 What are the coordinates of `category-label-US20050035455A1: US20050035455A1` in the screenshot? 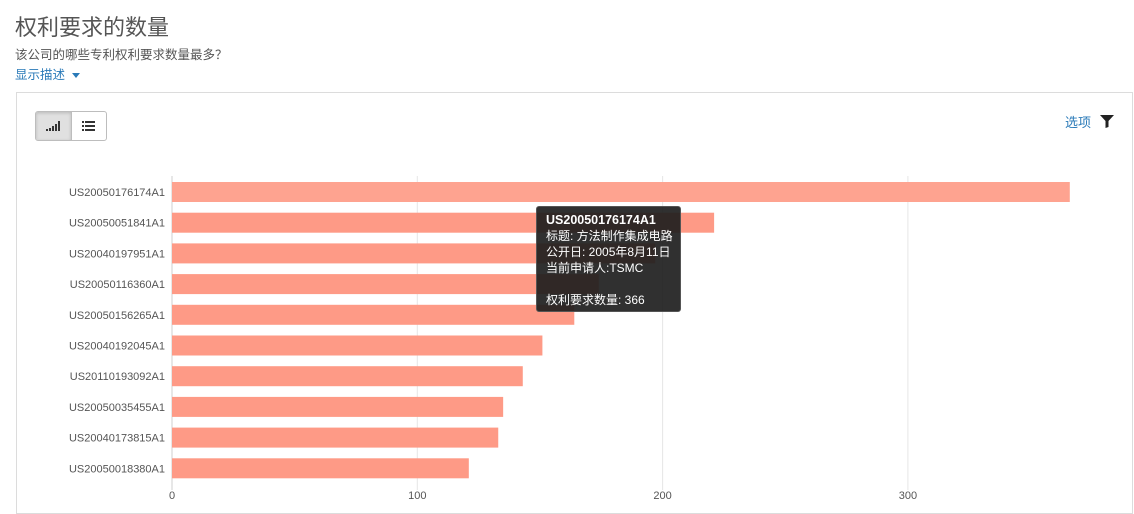 It's located at (117, 408).